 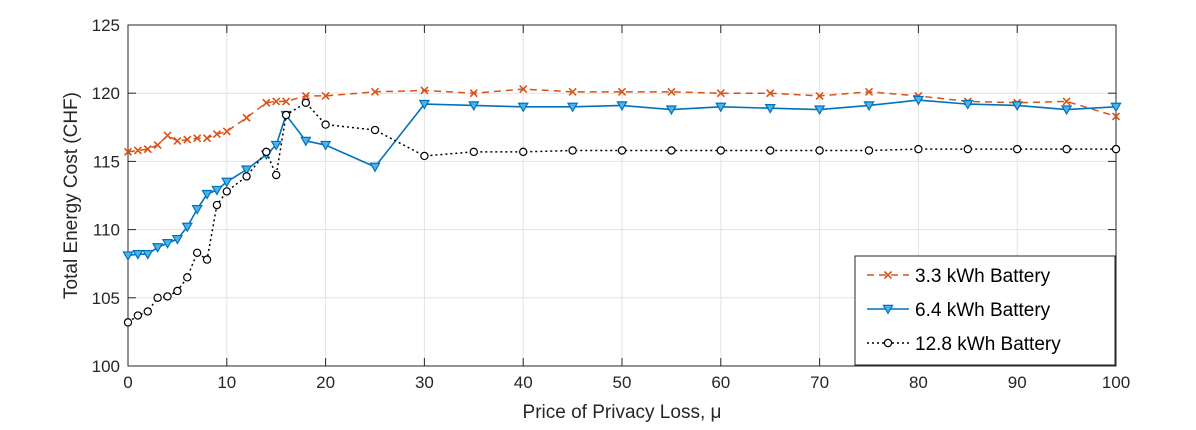 What do you see at coordinates (1017, 382) in the screenshot?
I see `x-tick-label: 90` at bounding box center [1017, 382].